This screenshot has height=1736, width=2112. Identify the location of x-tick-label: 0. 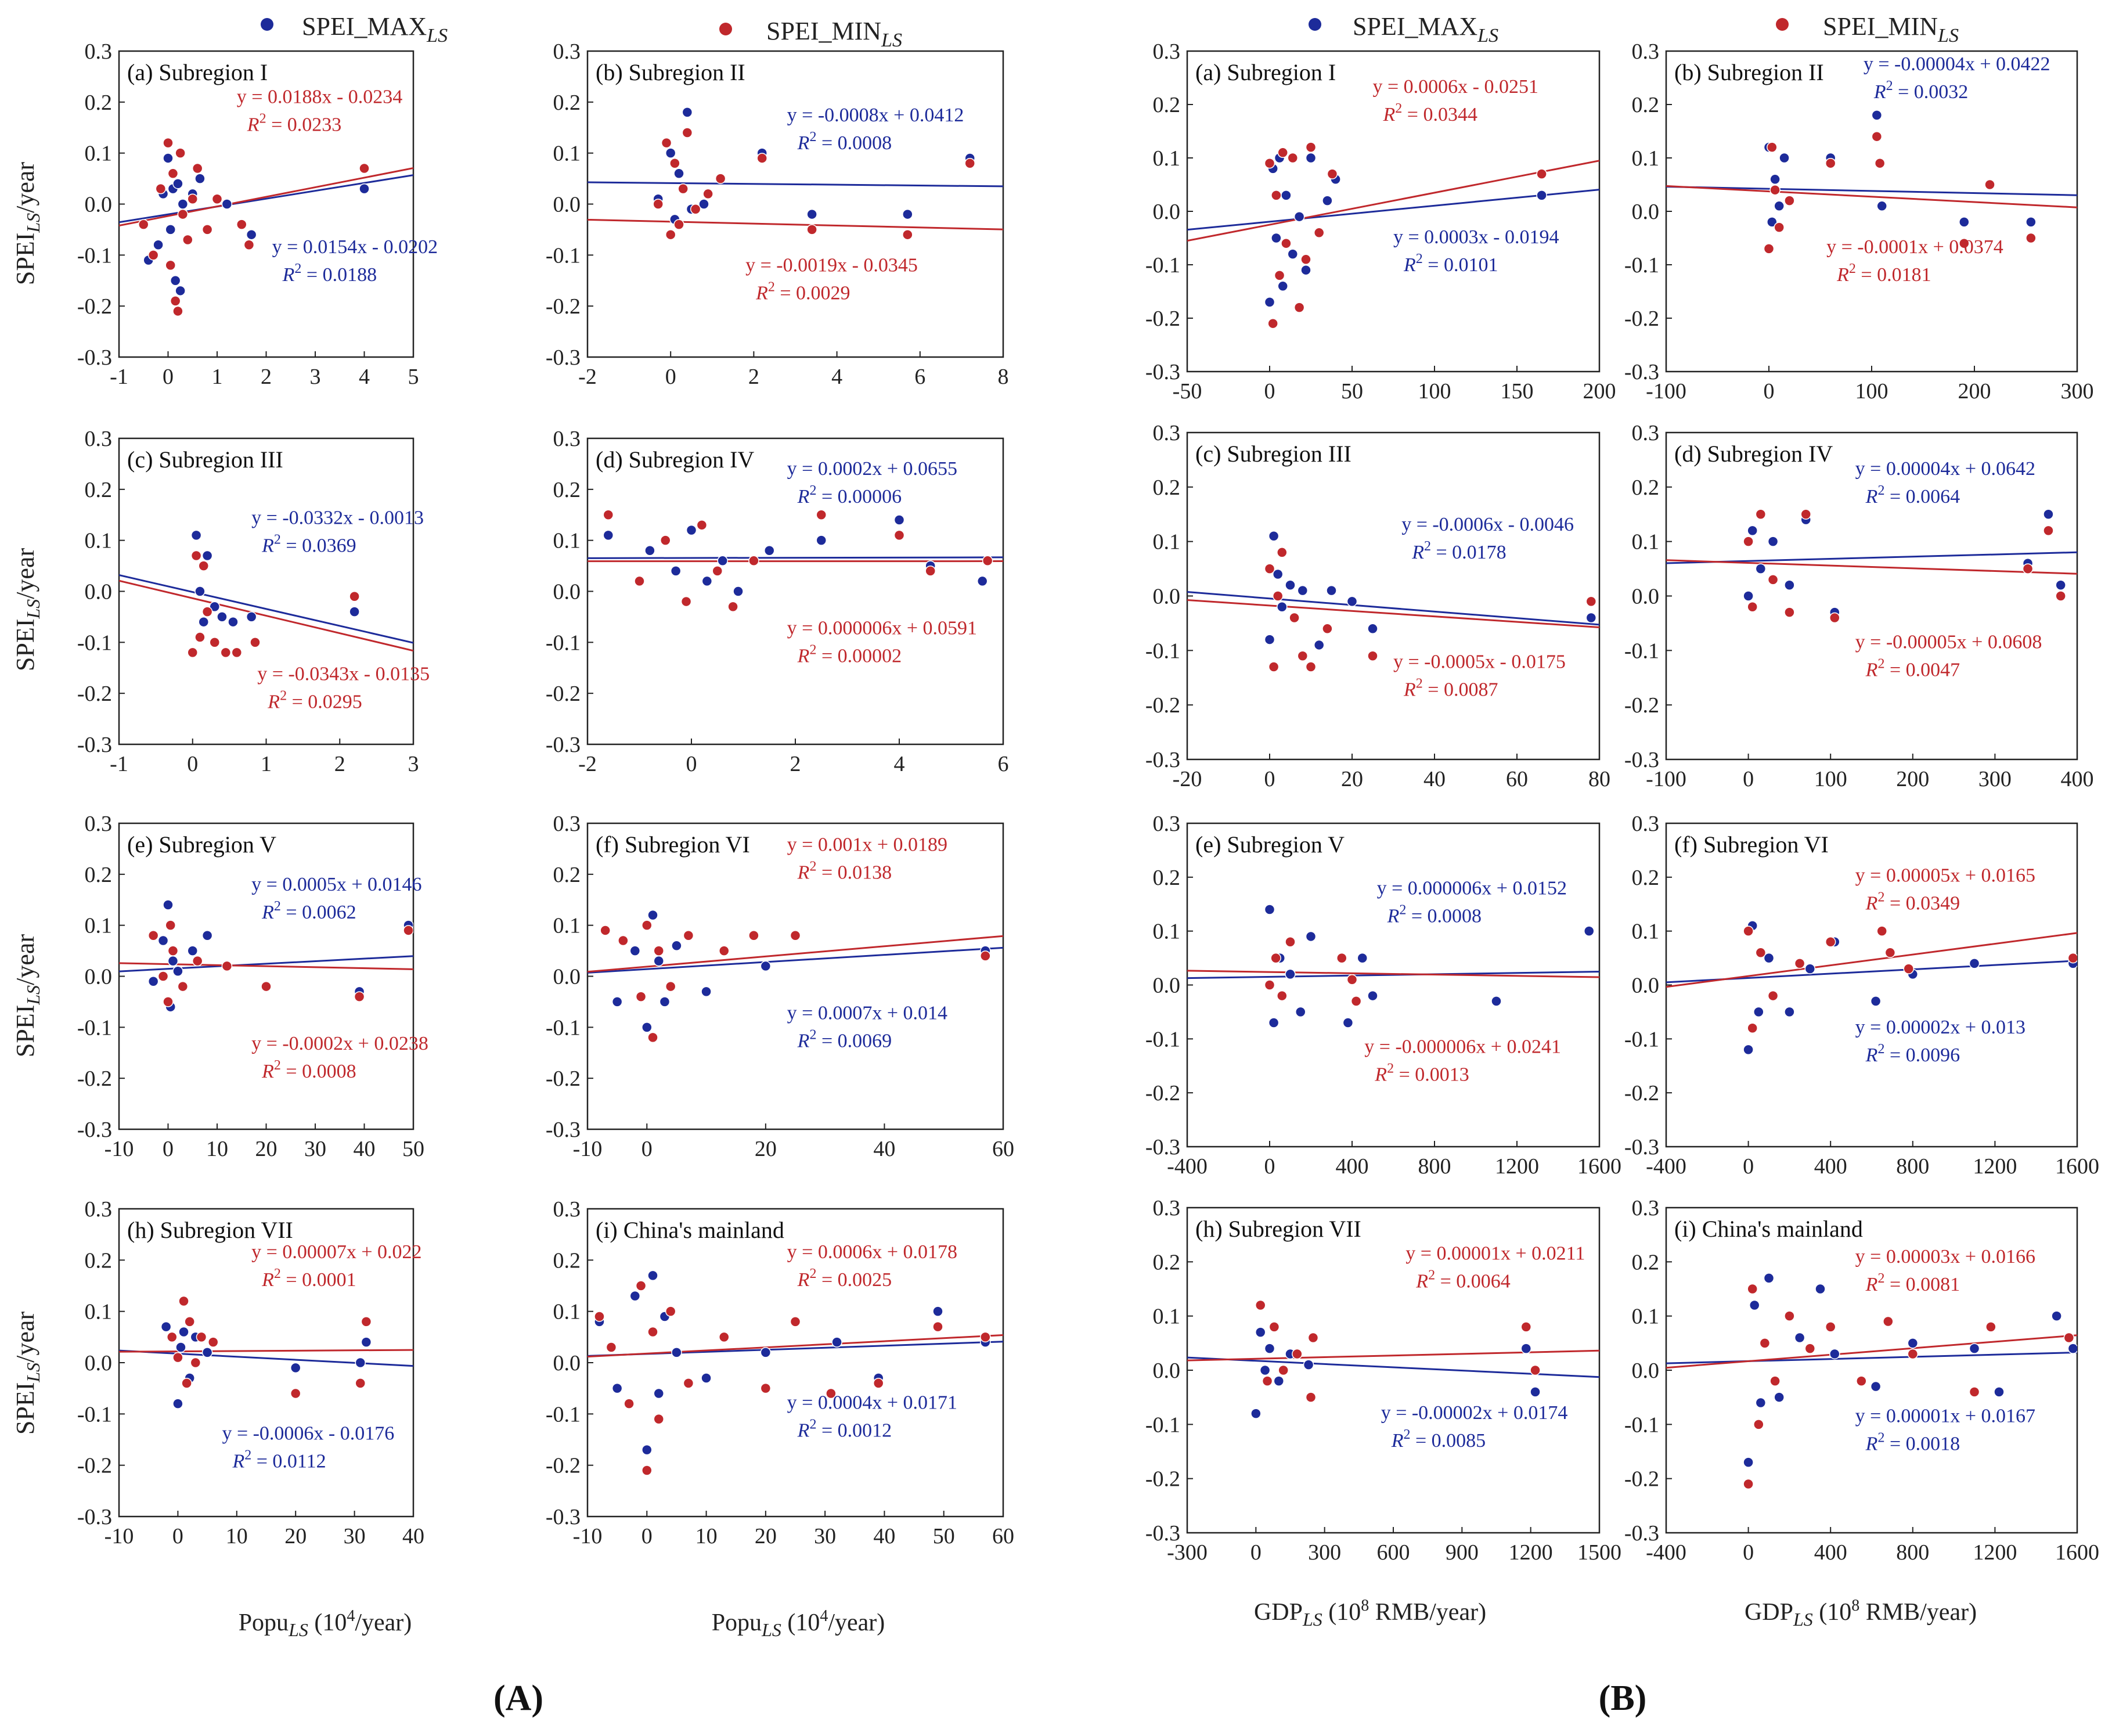
(169, 1149).